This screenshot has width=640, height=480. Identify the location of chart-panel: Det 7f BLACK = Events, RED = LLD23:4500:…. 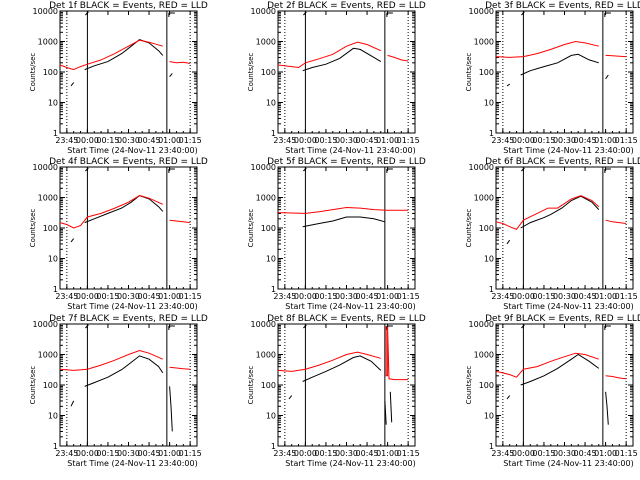
(118, 391).